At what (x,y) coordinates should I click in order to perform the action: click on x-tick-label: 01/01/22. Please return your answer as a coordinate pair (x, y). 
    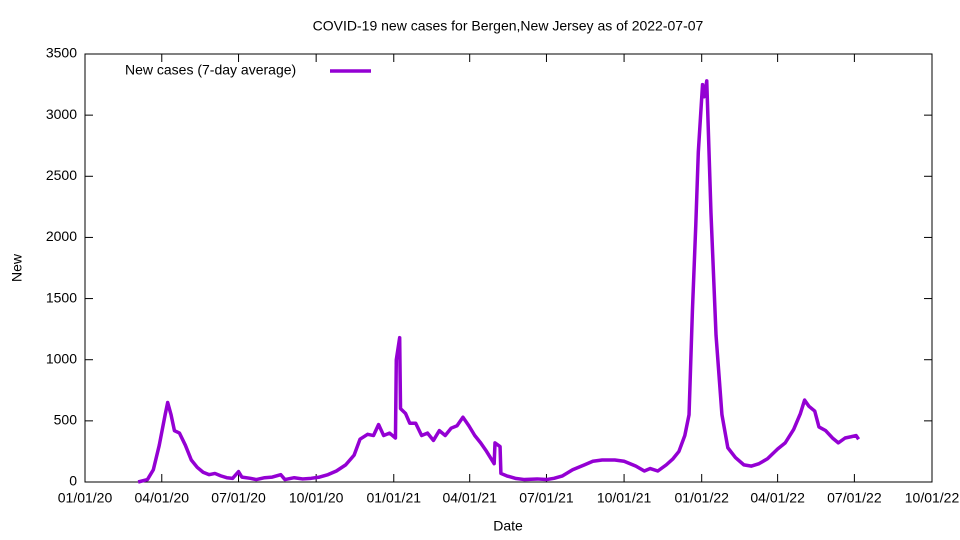
    Looking at the image, I should click on (701, 498).